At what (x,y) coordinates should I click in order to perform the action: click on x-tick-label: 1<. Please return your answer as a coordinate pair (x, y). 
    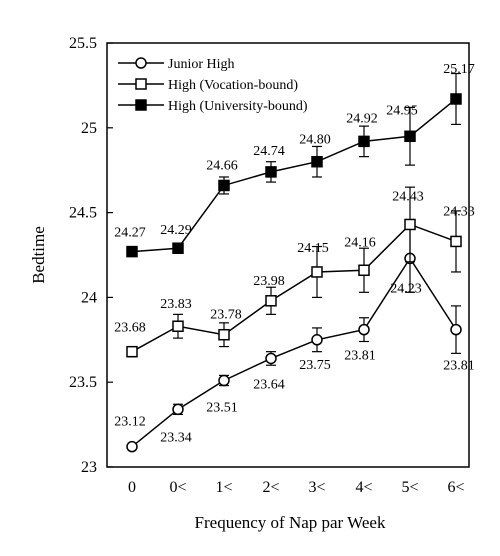
    Looking at the image, I should click on (223, 487).